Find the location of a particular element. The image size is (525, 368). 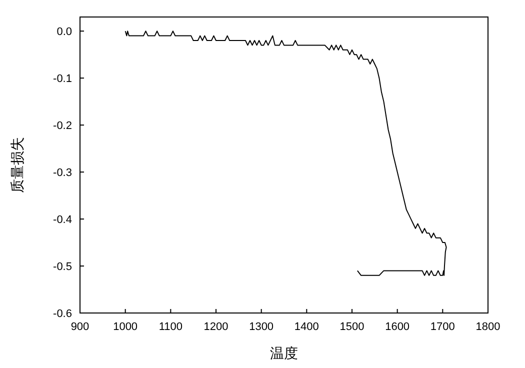

y-axis-title: 质量损失 is located at coordinates (17, 165).